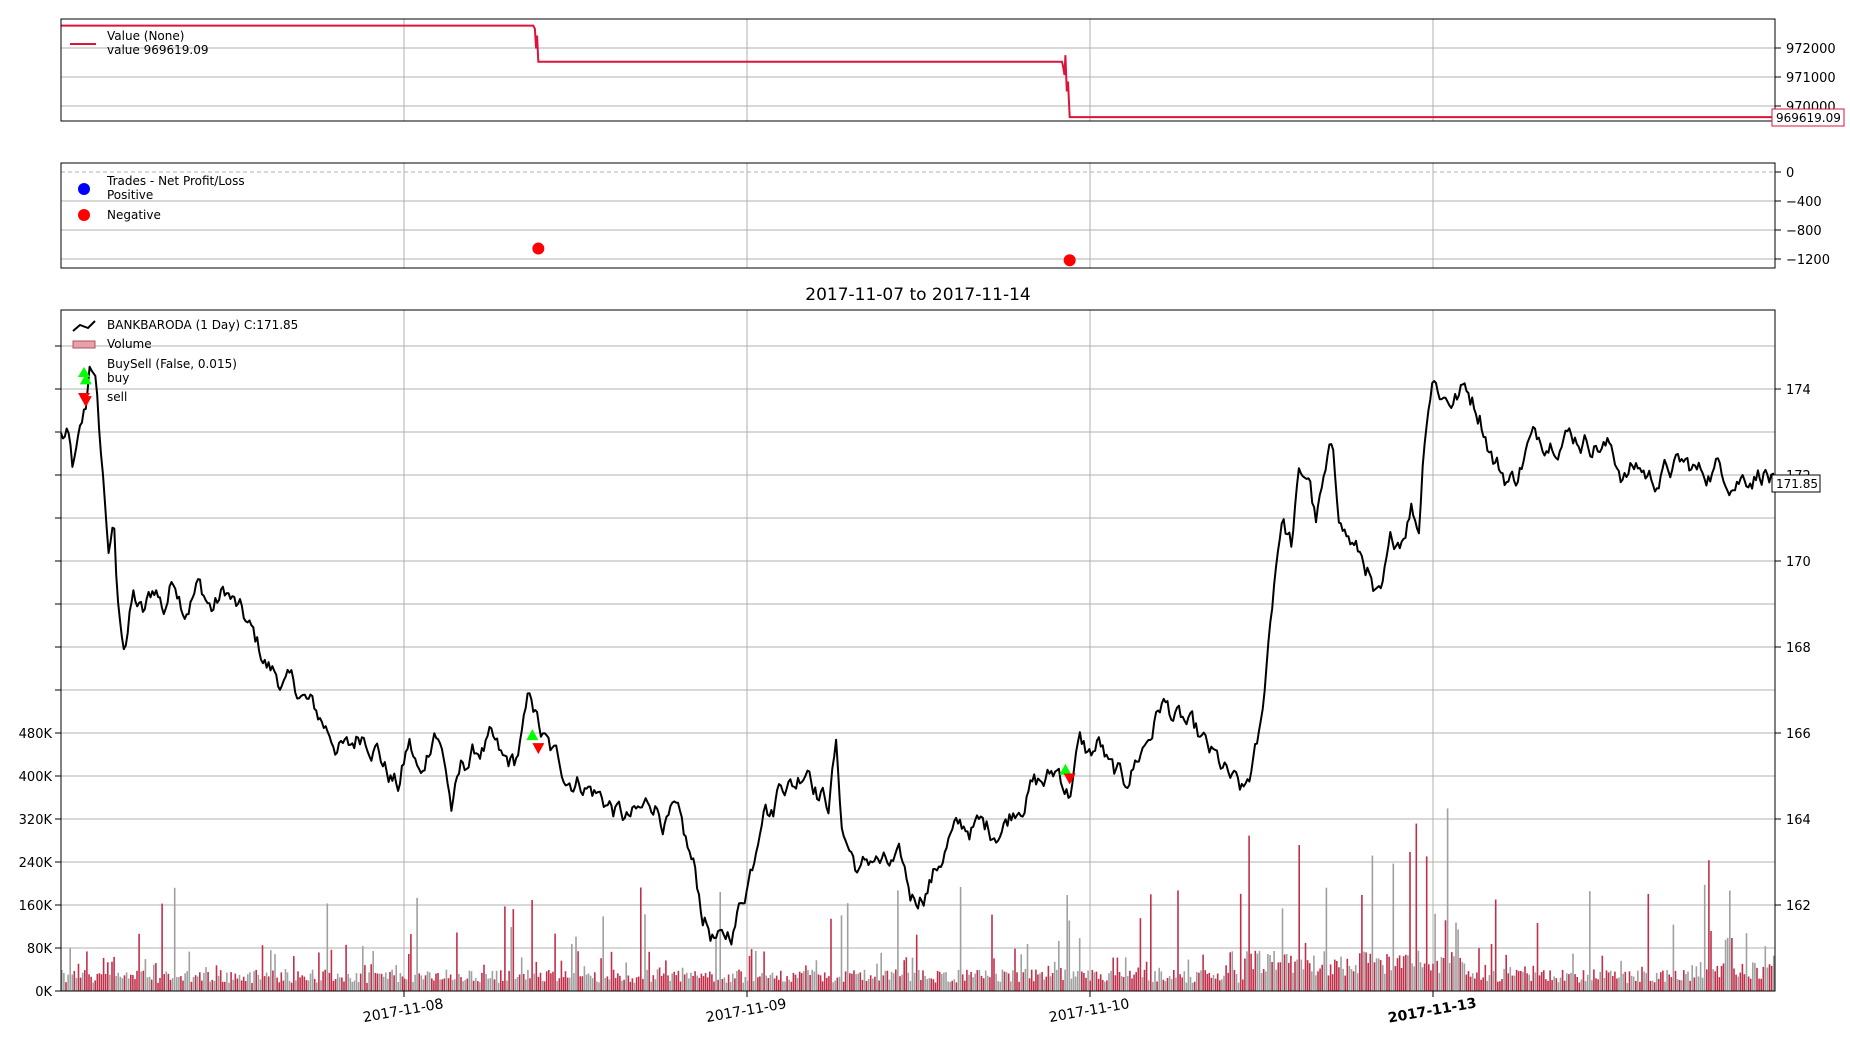 This screenshot has width=1850, height=1054. Describe the element at coordinates (538, 248) in the screenshot. I see `negative-trade-dot` at that location.